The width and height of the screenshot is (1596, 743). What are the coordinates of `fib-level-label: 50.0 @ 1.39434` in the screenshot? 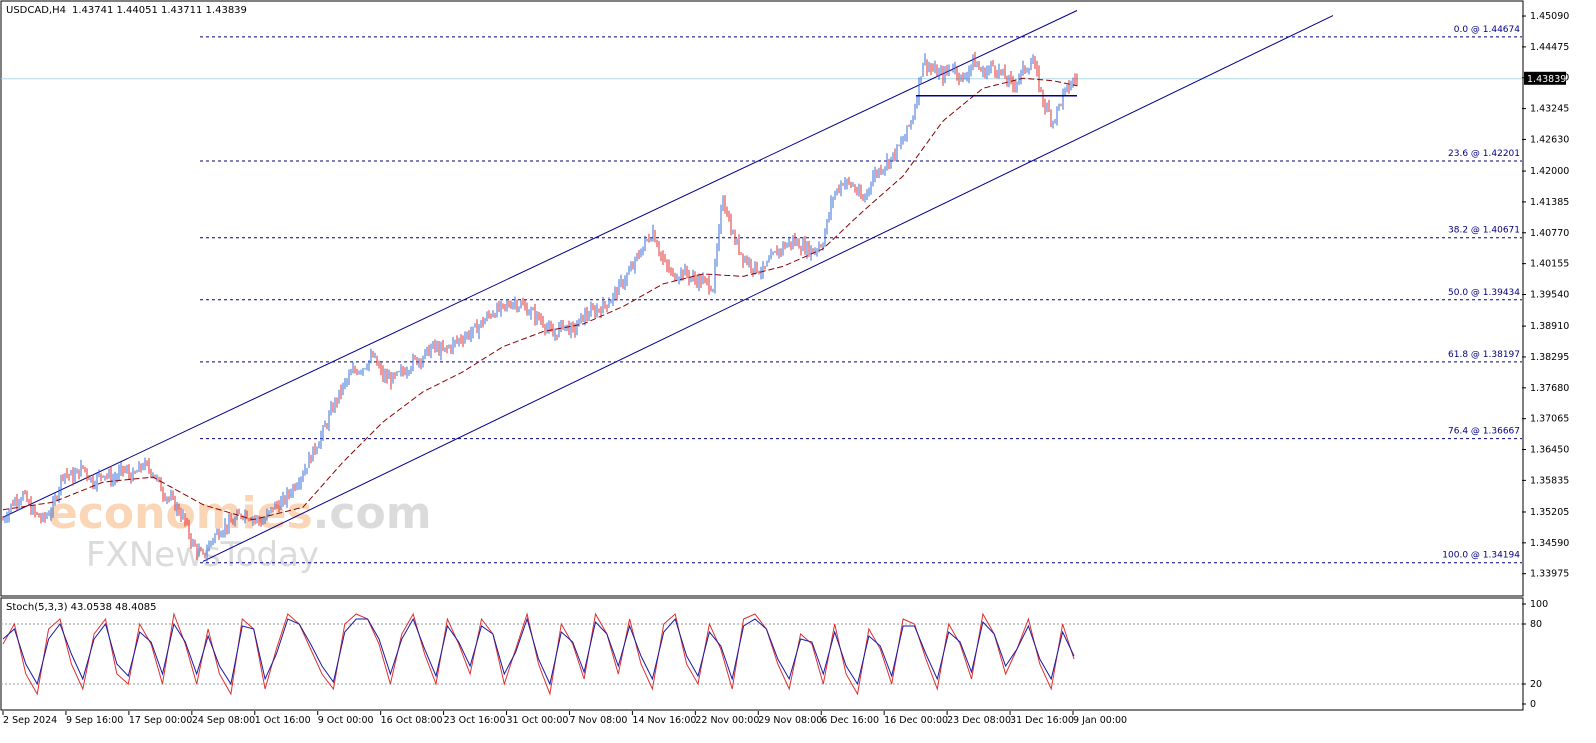 It's located at (1484, 293).